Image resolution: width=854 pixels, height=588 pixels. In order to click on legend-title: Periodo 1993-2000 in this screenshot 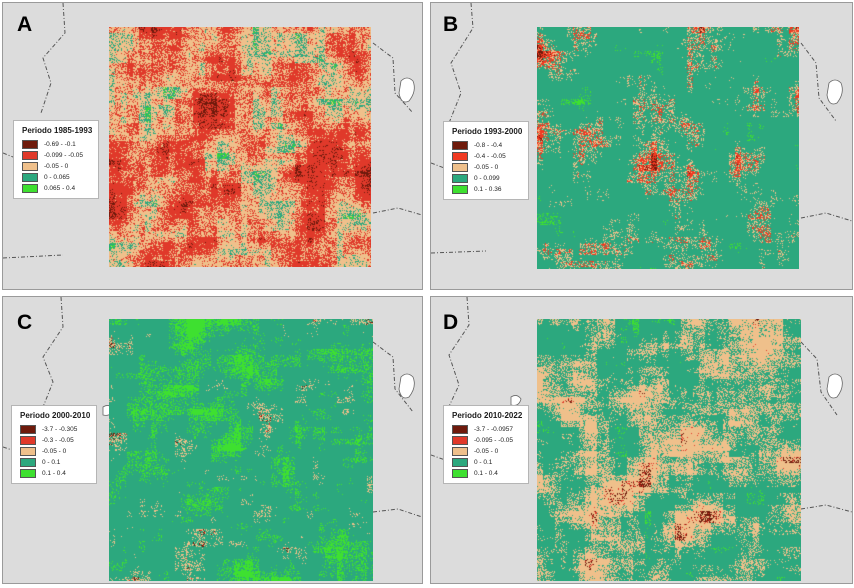, I will do `click(487, 131)`.